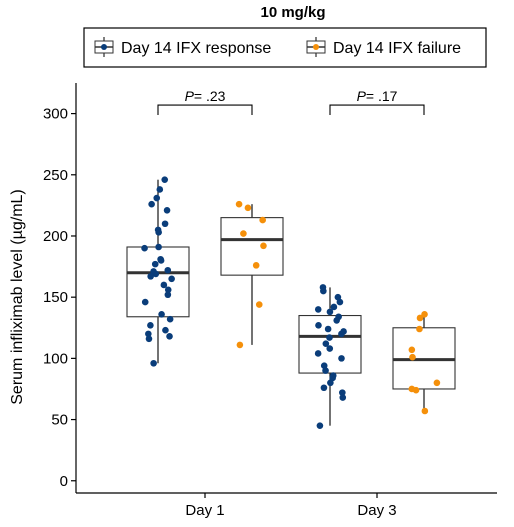 This screenshot has height=527, width=514. I want to click on legend-item: Day 14 IFX response, so click(182, 47).